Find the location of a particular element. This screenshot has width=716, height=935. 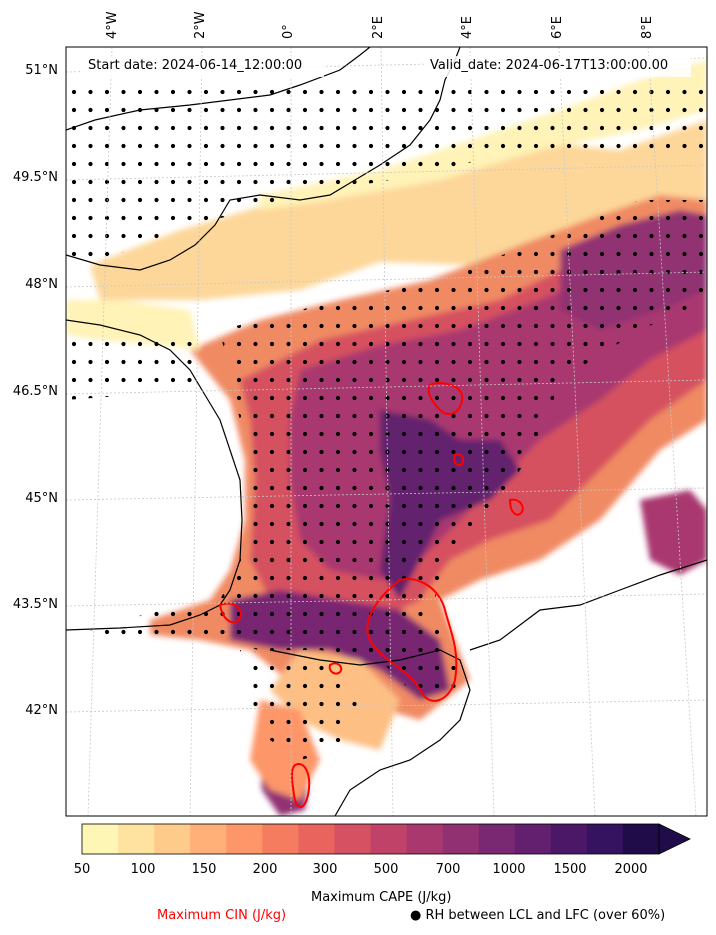

colorbar-extend-arrow is located at coordinates (674, 839).